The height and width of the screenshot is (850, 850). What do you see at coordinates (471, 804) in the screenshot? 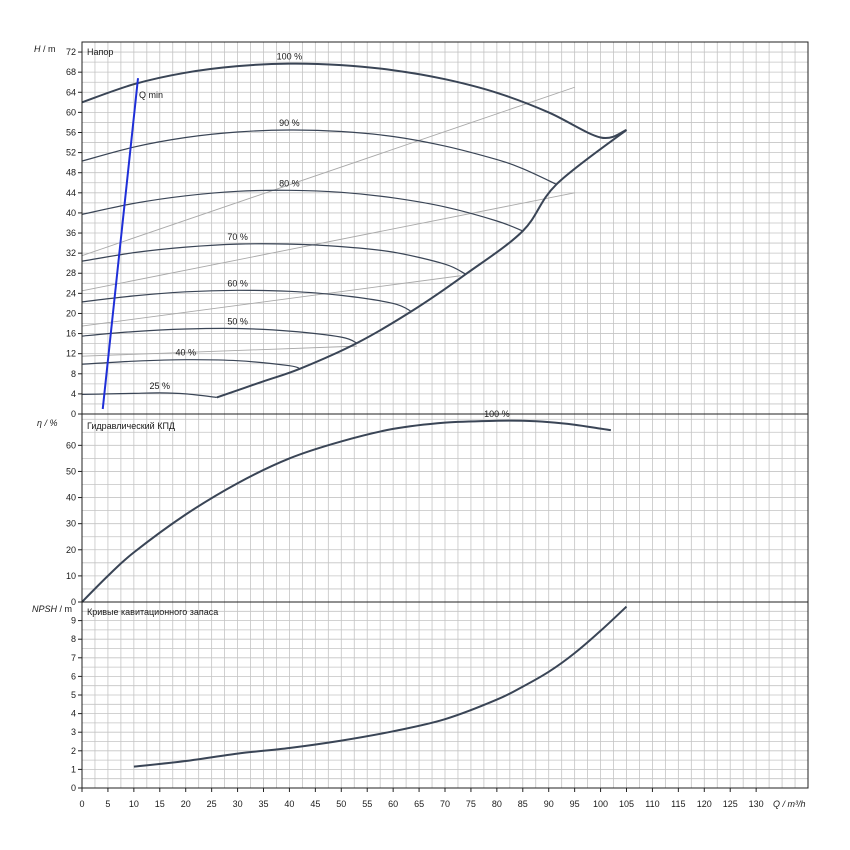
I see `x-tick-label: 75` at bounding box center [471, 804].